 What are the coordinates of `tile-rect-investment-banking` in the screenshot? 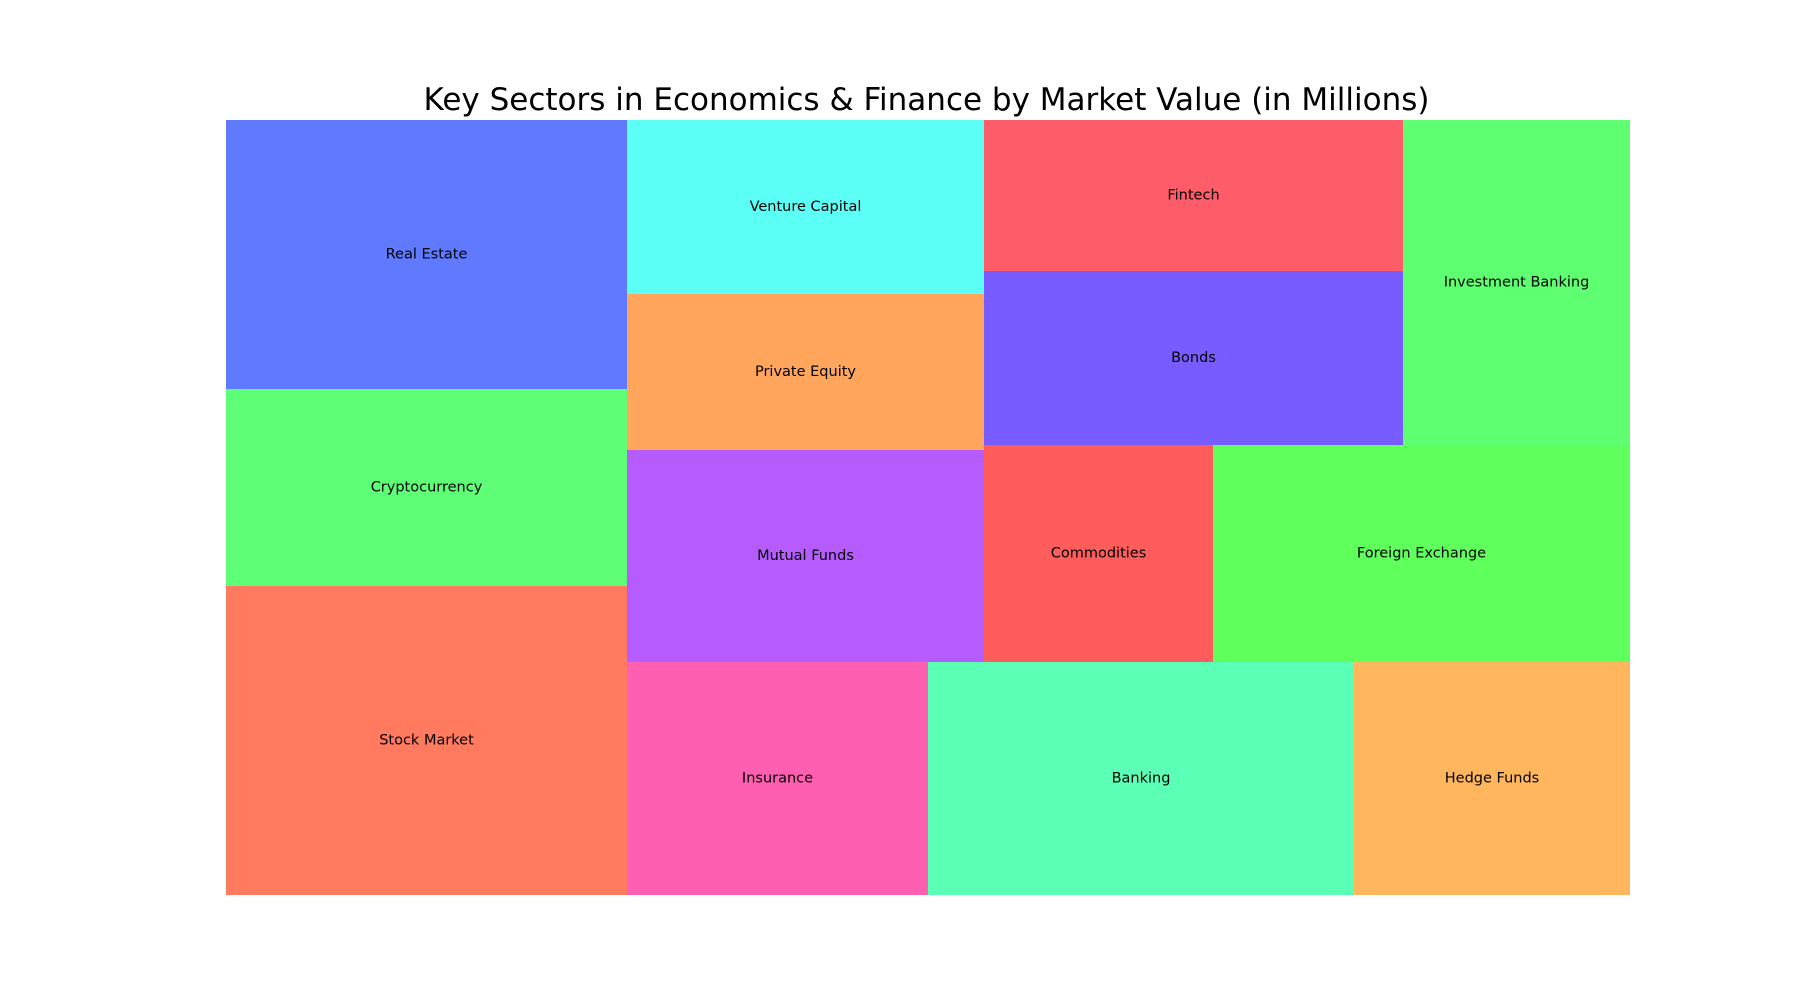 It's located at (1516, 282).